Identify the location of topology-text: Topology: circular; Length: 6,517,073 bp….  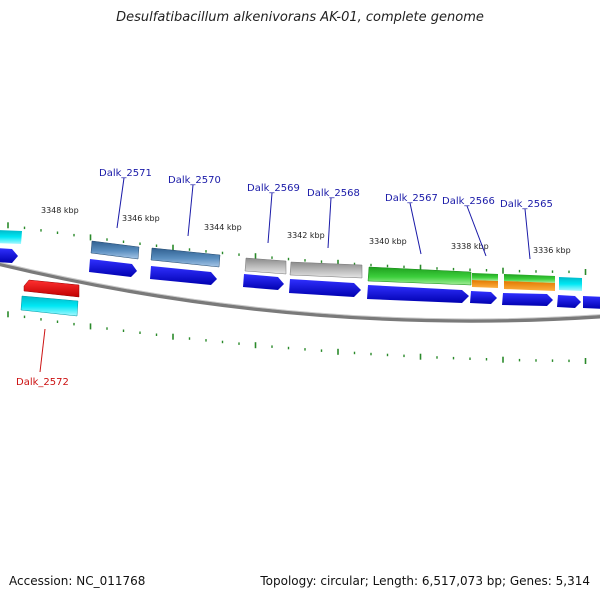
(425, 581).